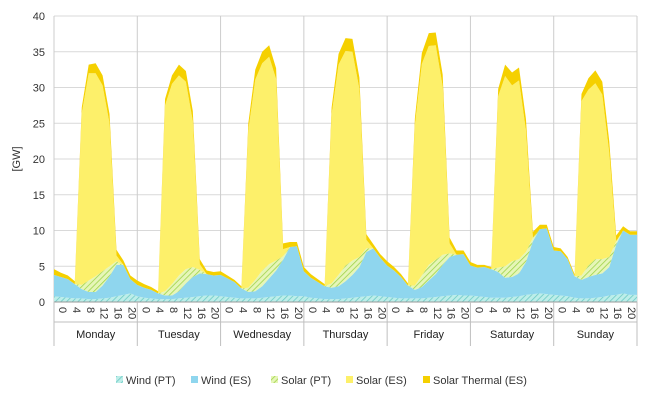 The height and width of the screenshot is (413, 648). What do you see at coordinates (39, 124) in the screenshot?
I see `y-tick-label: 25` at bounding box center [39, 124].